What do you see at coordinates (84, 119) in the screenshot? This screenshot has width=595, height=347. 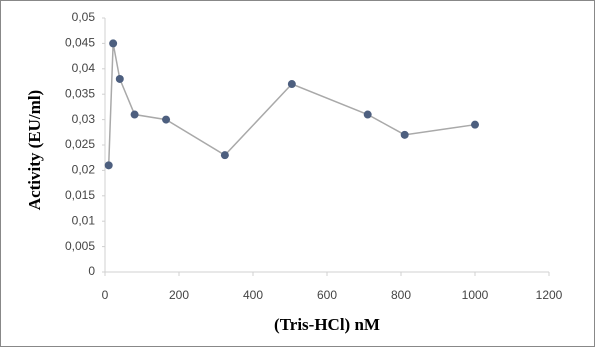 I see `y-tick-label: 0,03` at bounding box center [84, 119].